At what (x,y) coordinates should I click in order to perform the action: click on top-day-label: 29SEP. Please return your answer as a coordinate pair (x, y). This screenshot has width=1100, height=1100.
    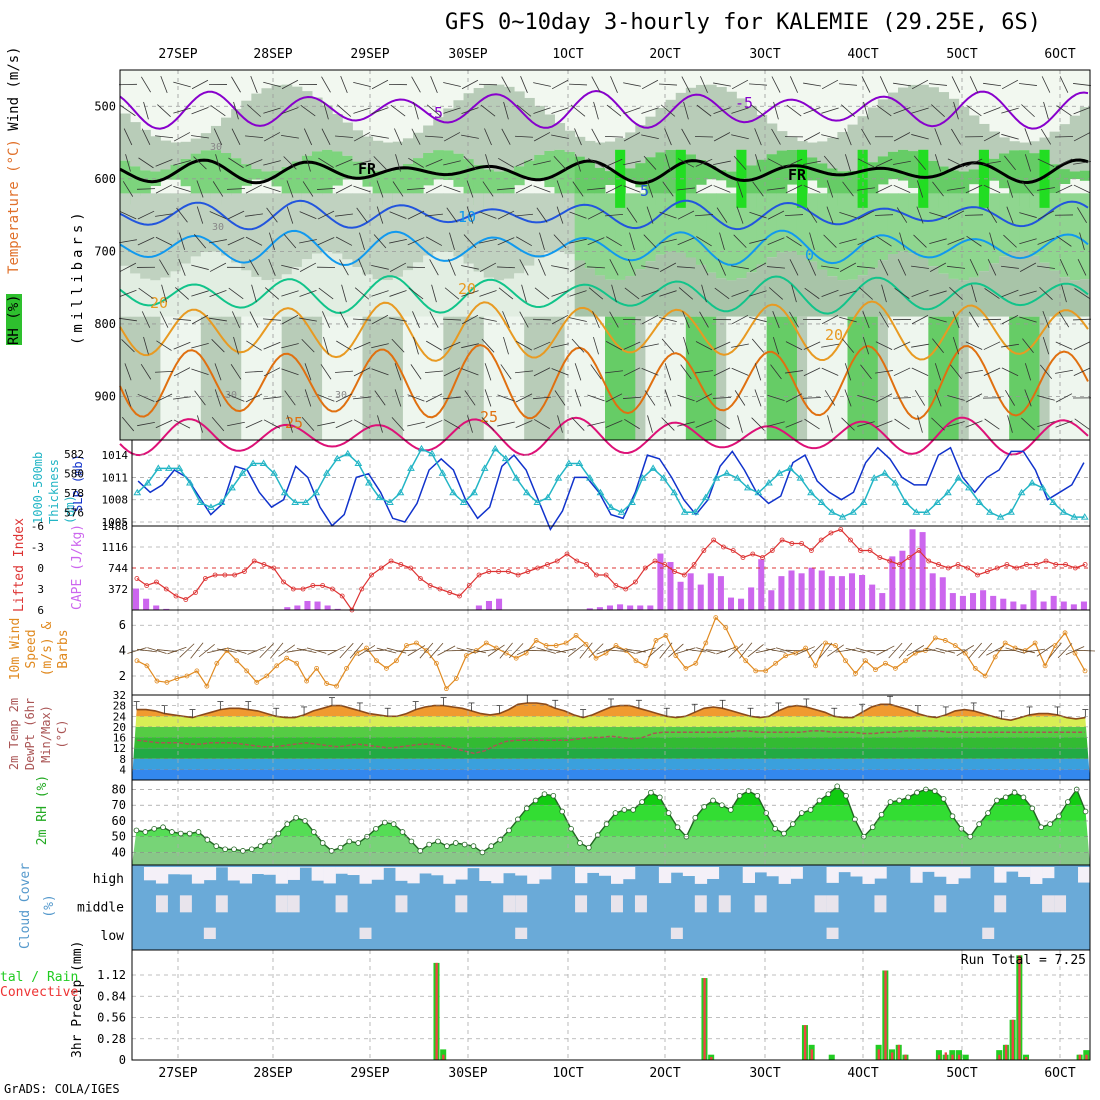
    Looking at the image, I should click on (370, 54).